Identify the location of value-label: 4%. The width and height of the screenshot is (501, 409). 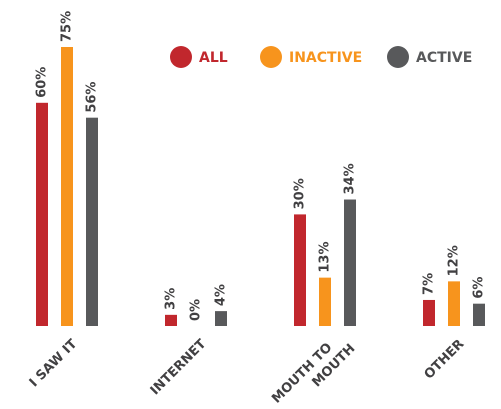
(221, 295).